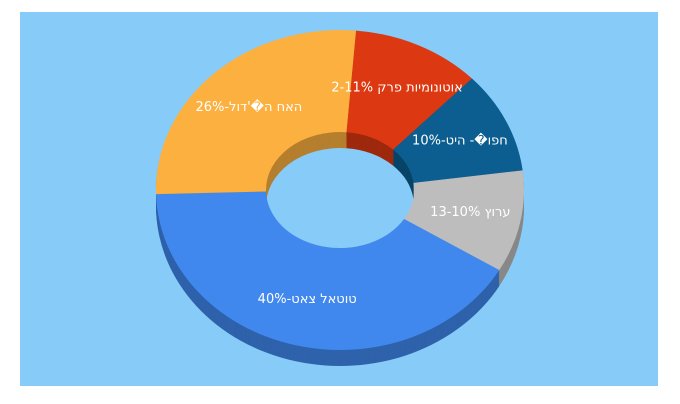  What do you see at coordinates (307, 299) in the screenshot?
I see `slice-label: טוטאל צאט-40%` at bounding box center [307, 299].